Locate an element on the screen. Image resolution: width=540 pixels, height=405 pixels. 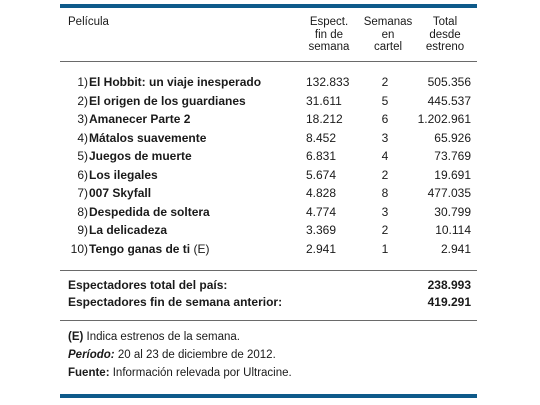
row-total: 65.926 is located at coordinates (452, 137).